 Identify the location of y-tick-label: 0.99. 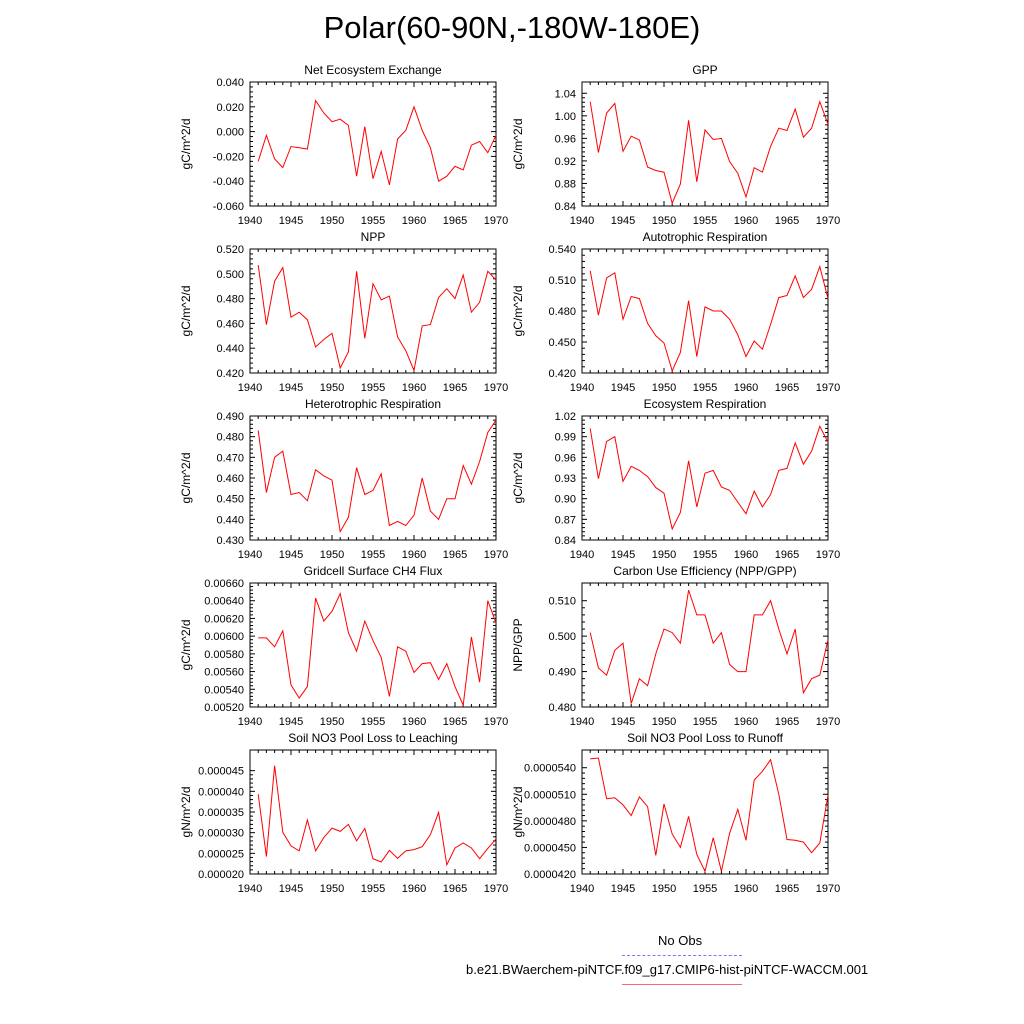
(565, 438).